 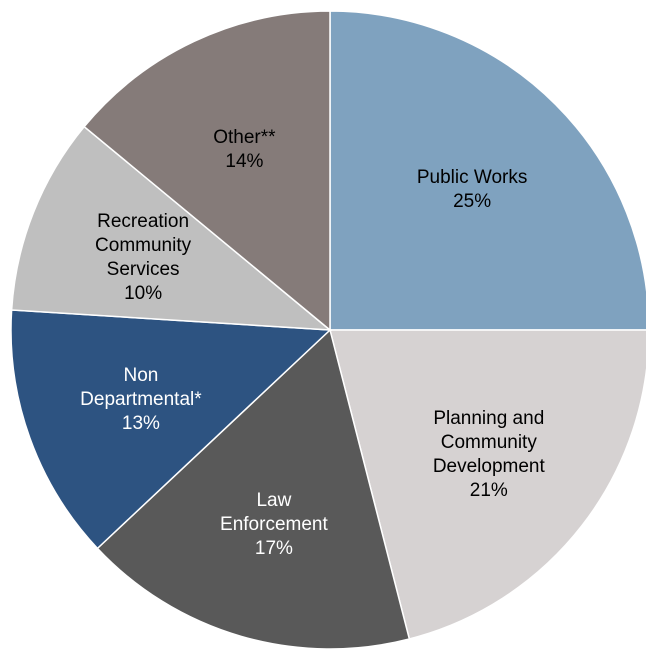 I want to click on slice-name-line: Public Works, so click(x=472, y=177).